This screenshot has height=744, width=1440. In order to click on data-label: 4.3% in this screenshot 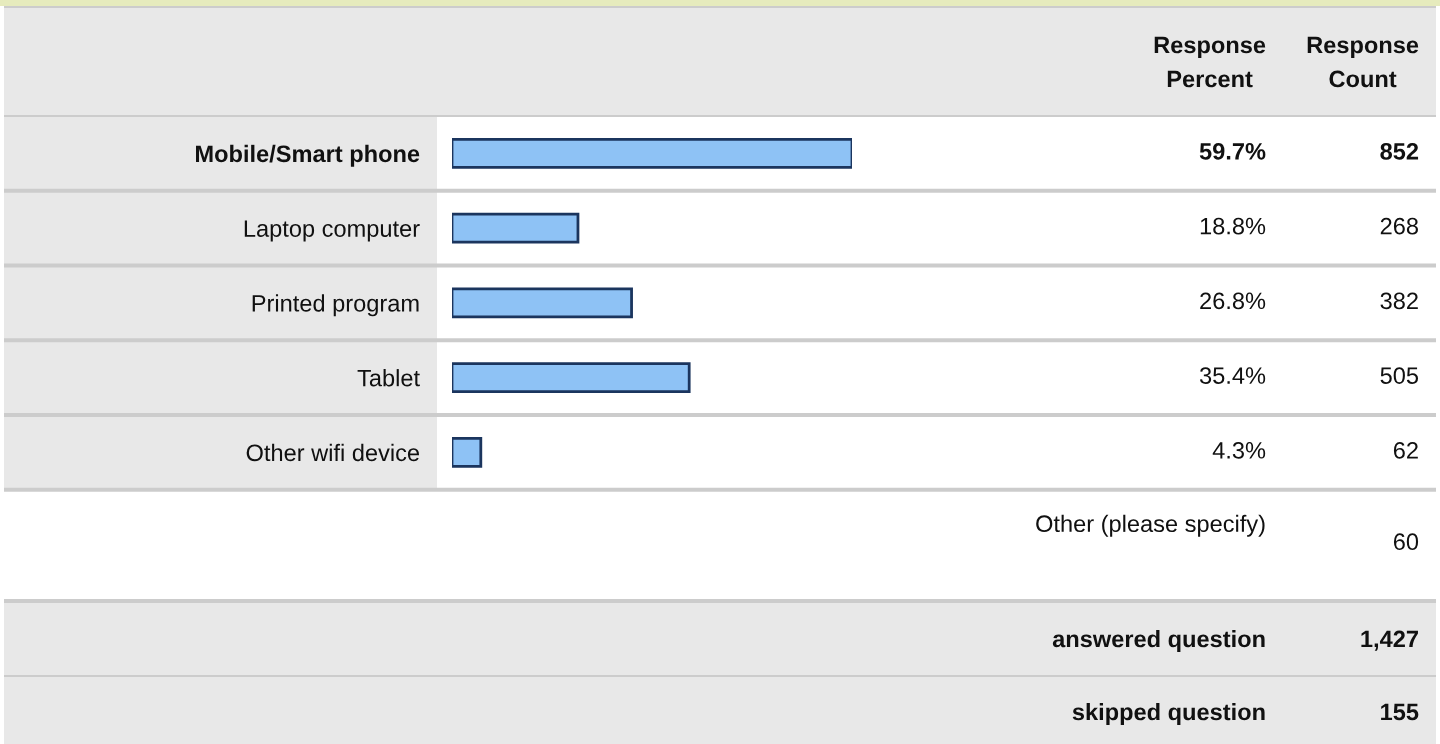, I will do `click(1239, 450)`.